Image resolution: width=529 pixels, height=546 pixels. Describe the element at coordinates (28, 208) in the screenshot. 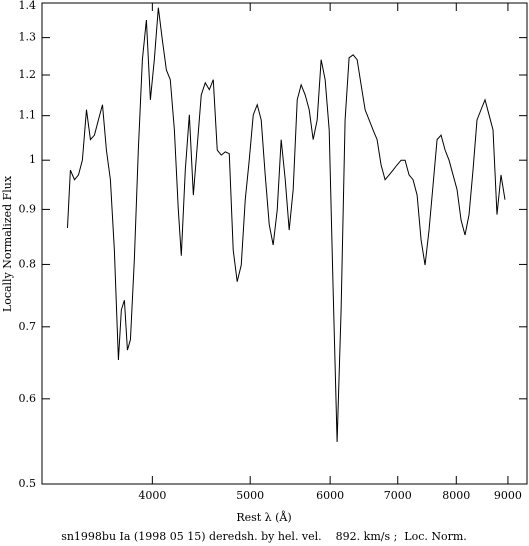

I see `y-tick-label: 0.9` at that location.